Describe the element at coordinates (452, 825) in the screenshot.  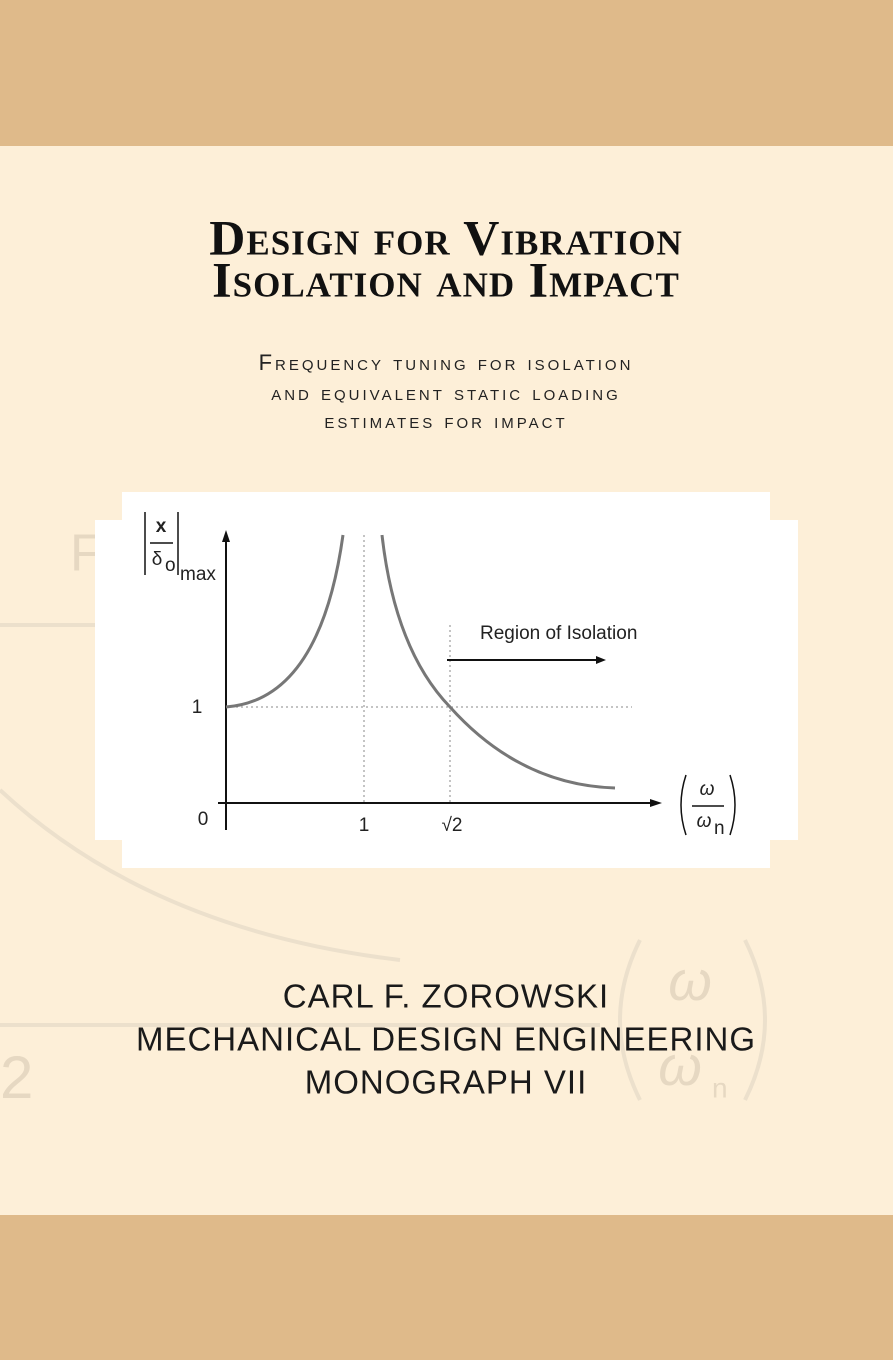
I see `x-tick-label: √2` at that location.